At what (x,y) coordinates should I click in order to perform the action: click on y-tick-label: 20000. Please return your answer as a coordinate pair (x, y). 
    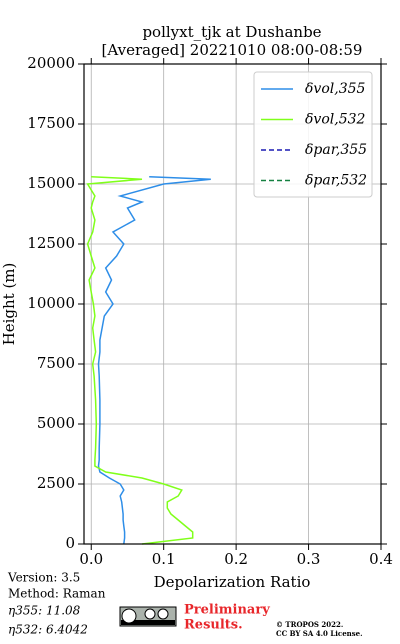
    Looking at the image, I should click on (51, 63).